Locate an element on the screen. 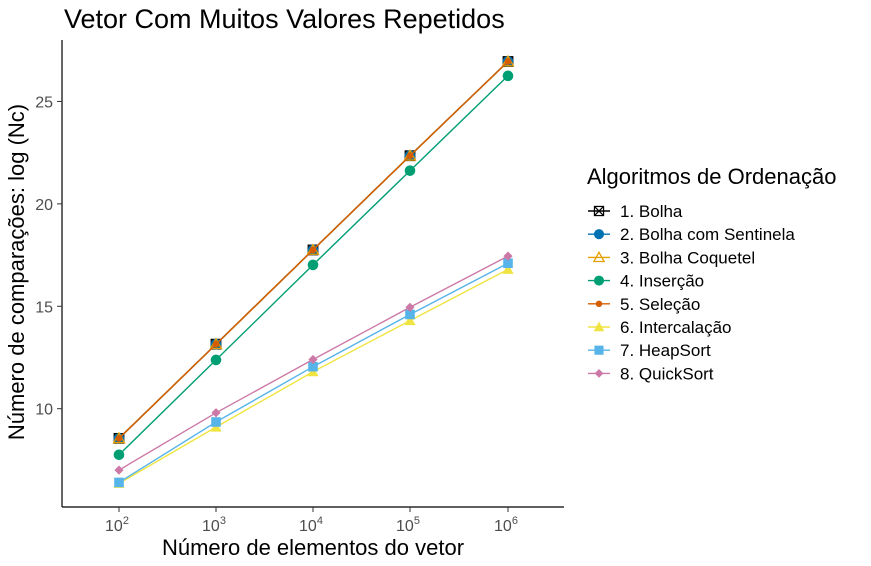 This screenshot has height=566, width=871. x-tick-label: 10³ is located at coordinates (214, 525).